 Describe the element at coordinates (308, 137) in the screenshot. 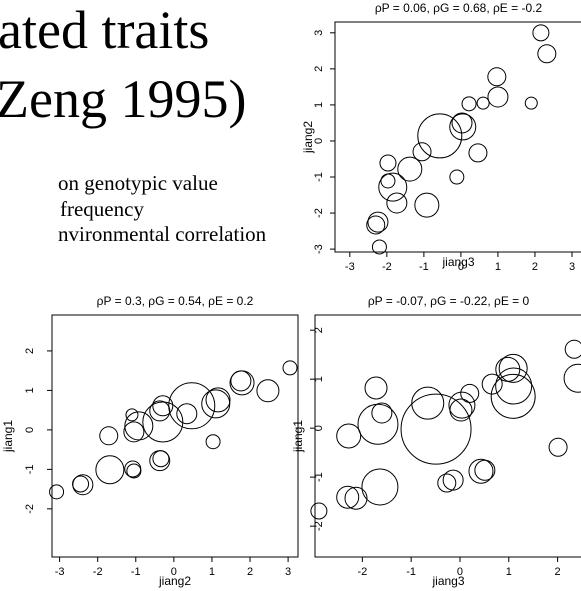

I see `y-axis-label: jiang2` at that location.